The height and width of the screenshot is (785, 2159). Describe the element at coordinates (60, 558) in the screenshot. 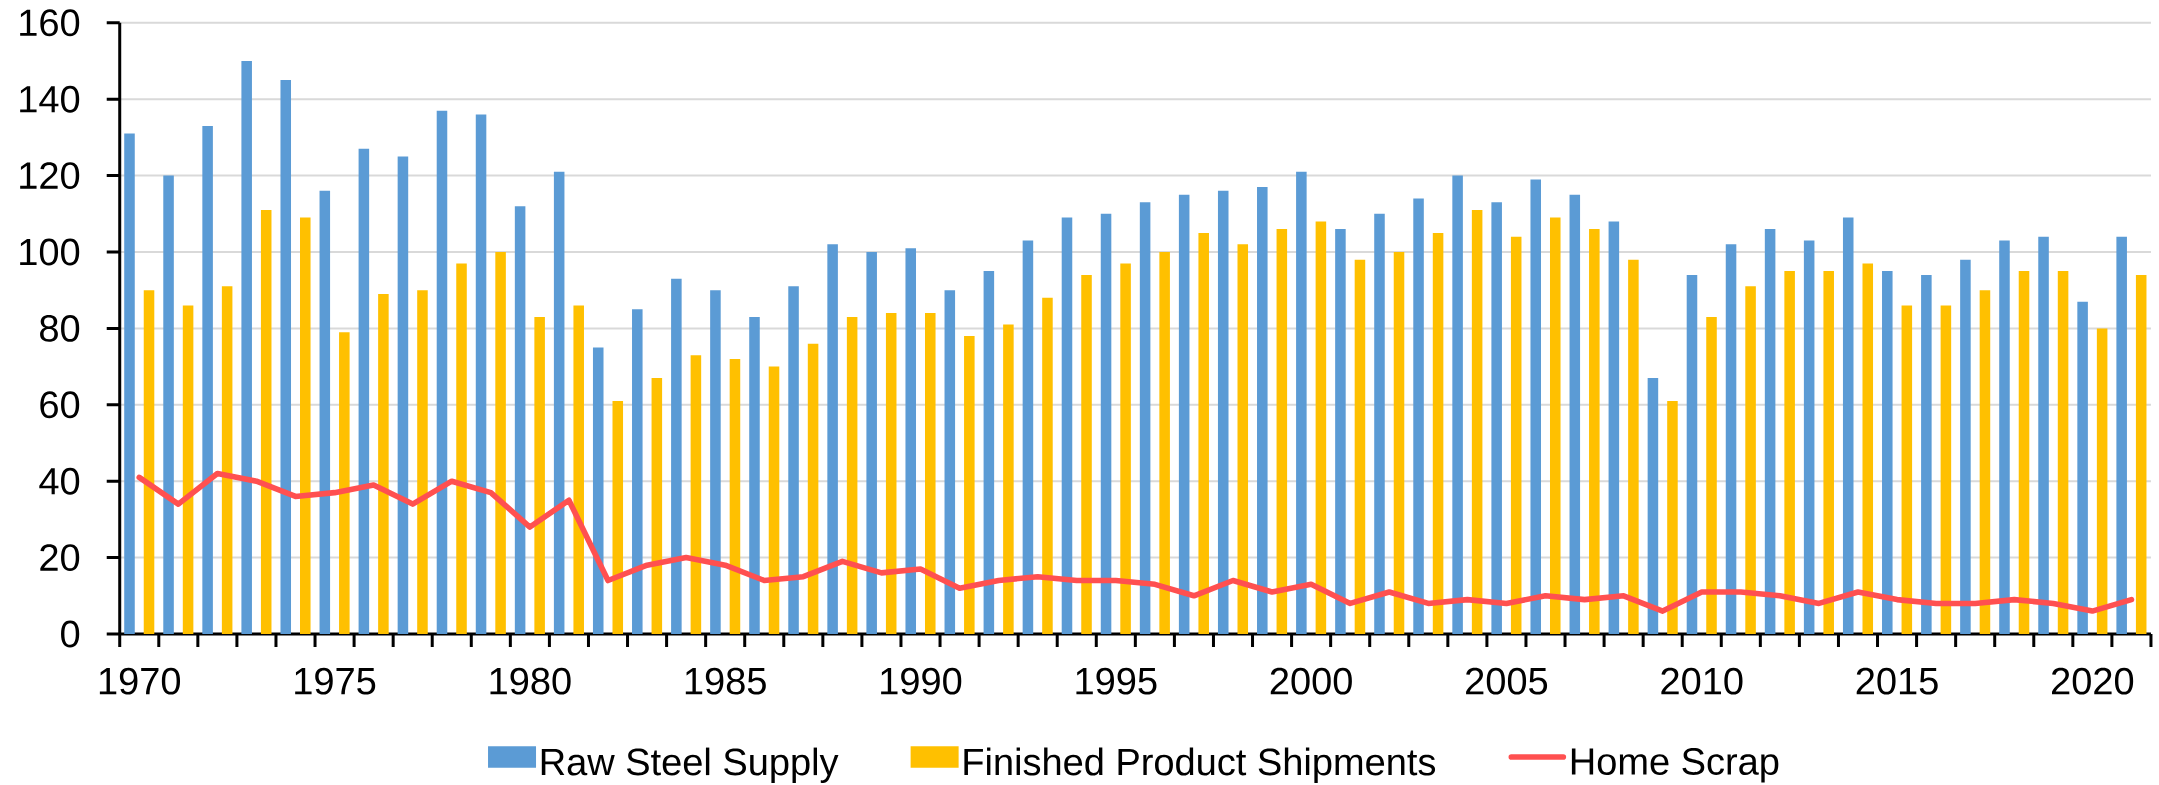

I see `y-tick-label: 20` at that location.